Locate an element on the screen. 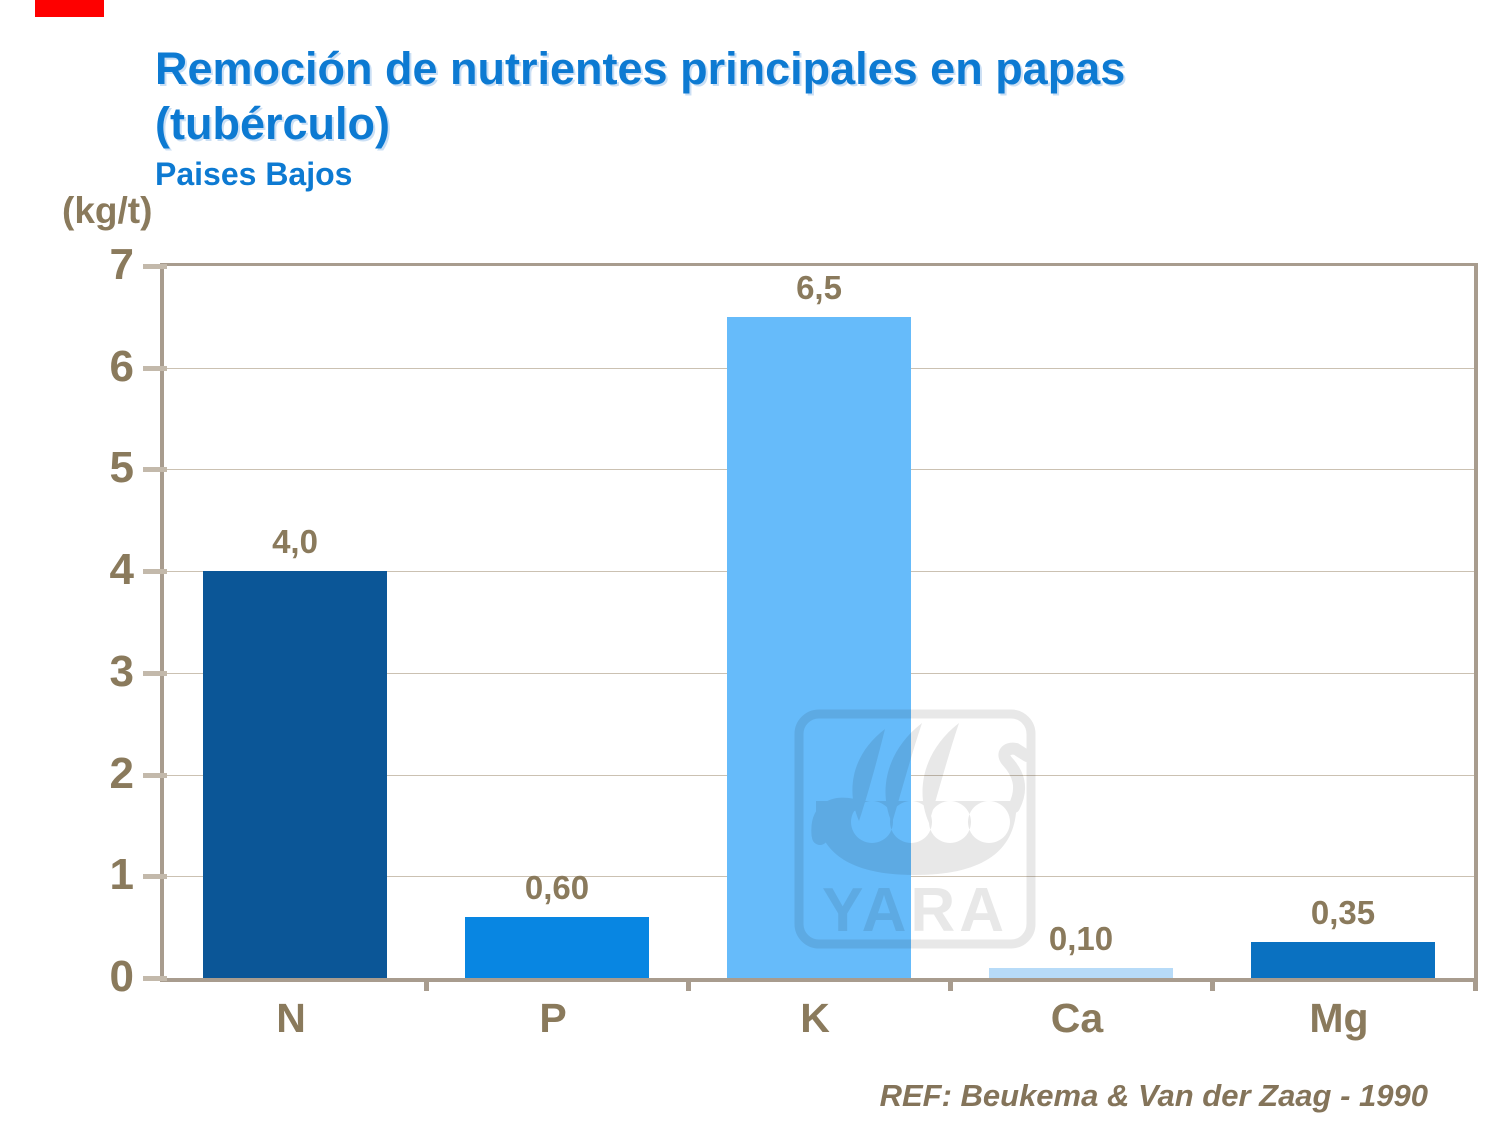 This screenshot has width=1500, height=1125. y-axis-tick-label: 4 is located at coordinates (121, 570).